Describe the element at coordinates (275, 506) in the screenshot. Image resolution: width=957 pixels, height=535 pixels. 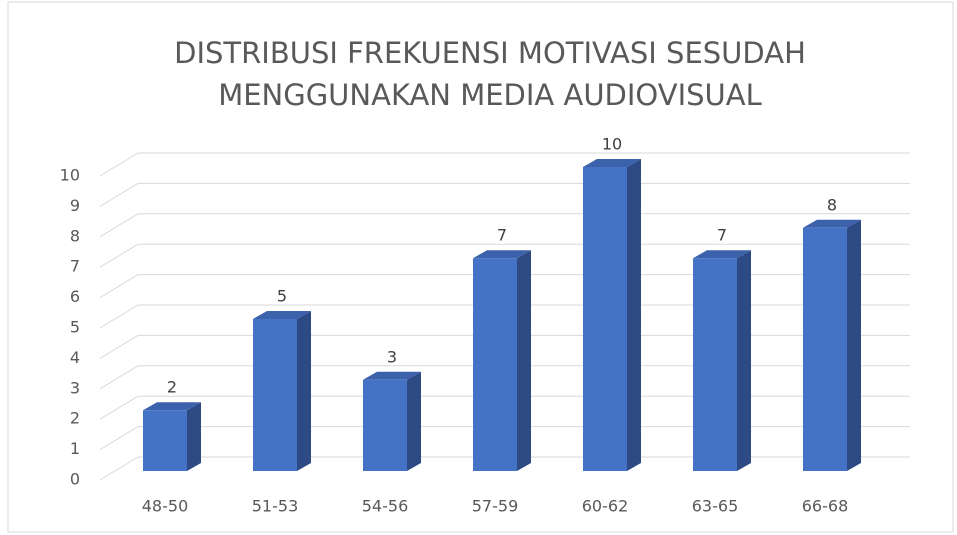
I see `x-tick-label: 51-53` at that location.